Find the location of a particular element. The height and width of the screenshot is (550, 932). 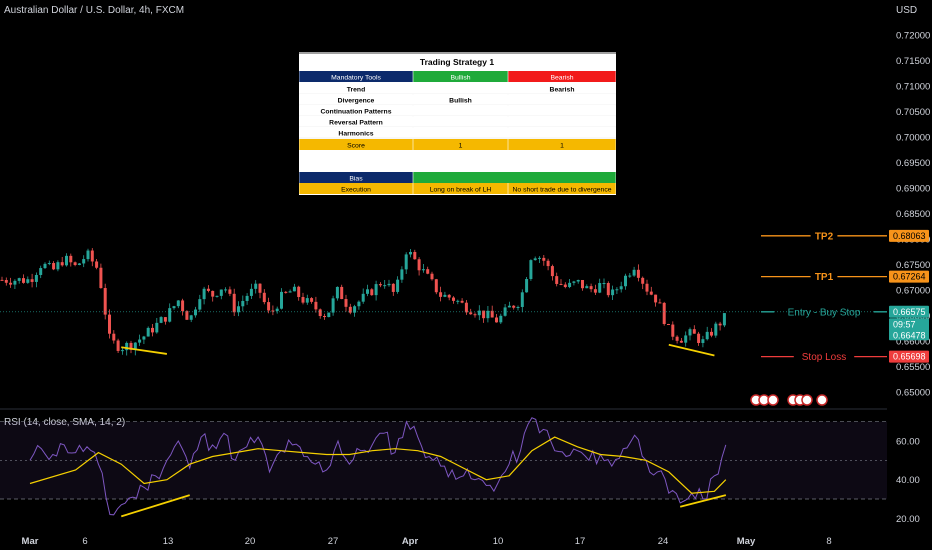

rsi-ma-line is located at coordinates (378, 465).